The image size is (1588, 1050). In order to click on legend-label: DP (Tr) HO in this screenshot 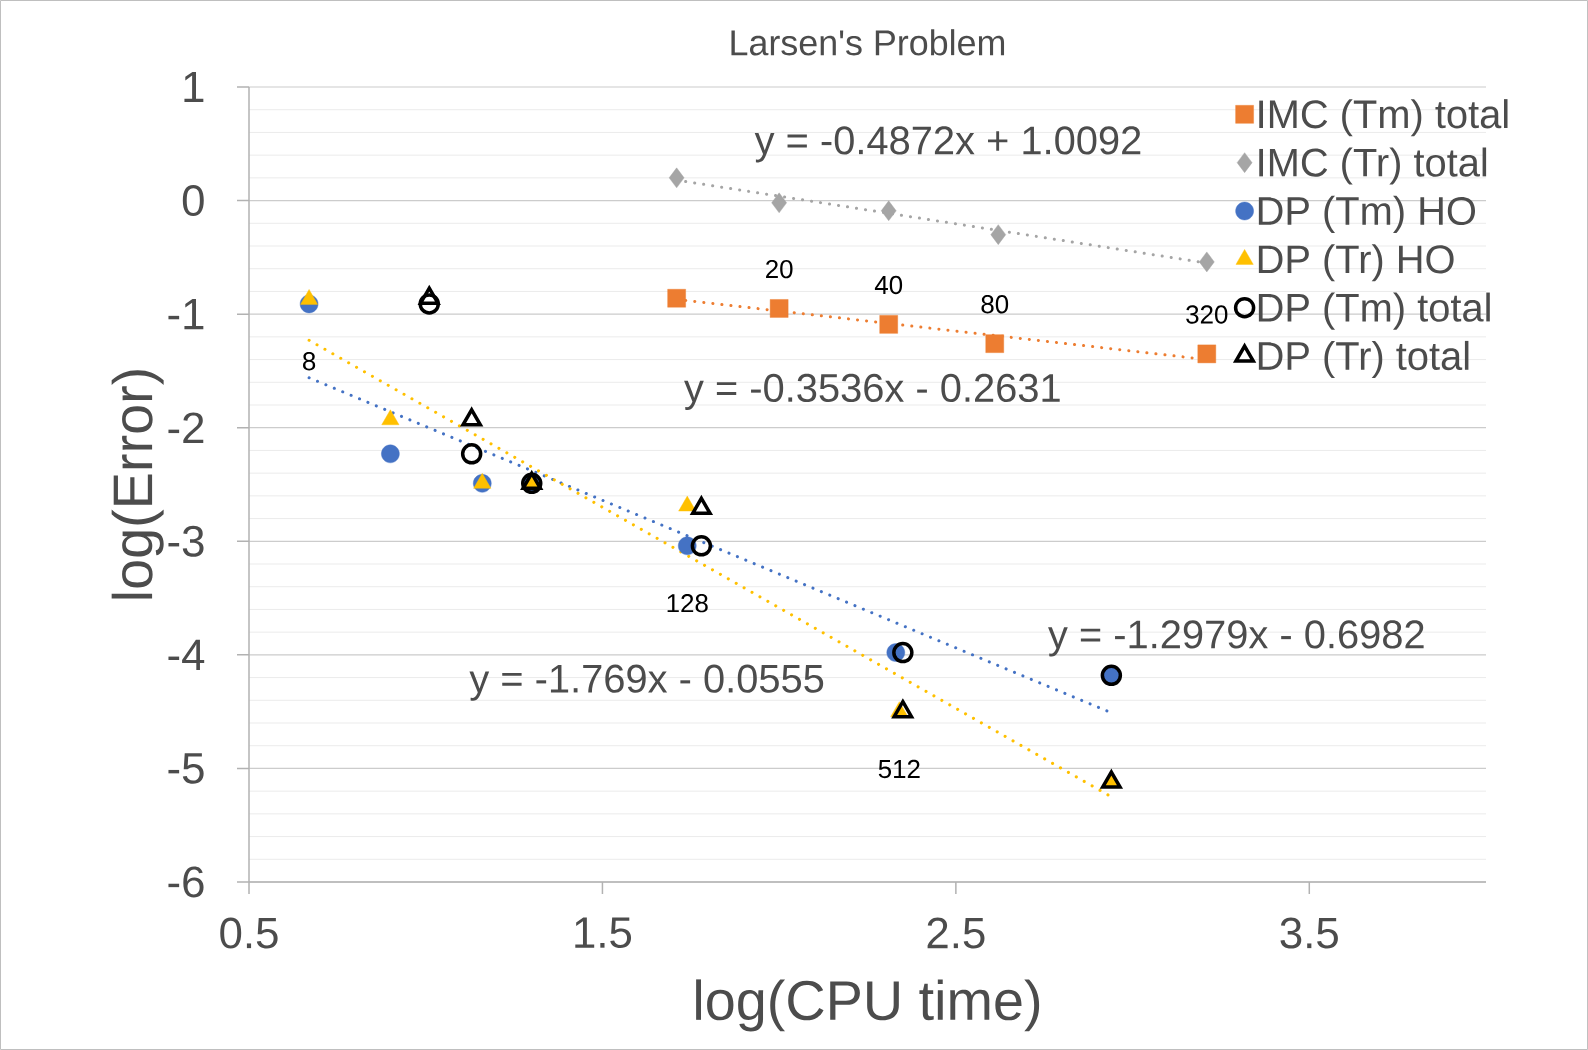, I will do `click(1356, 263)`.